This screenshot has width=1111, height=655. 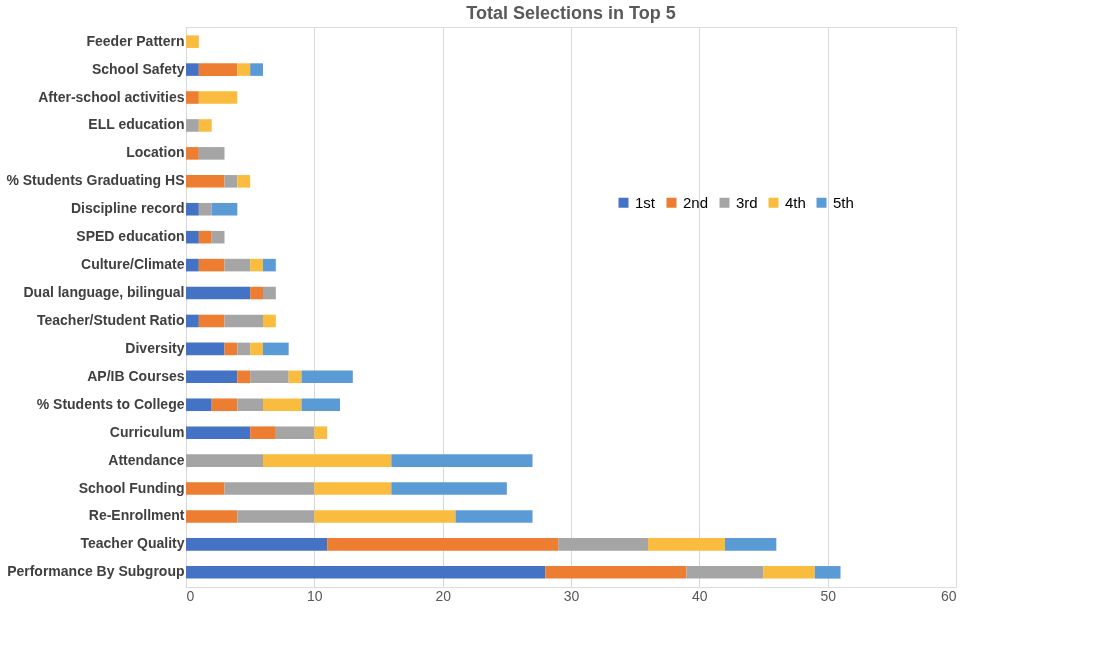 What do you see at coordinates (571, 595) in the screenshot?
I see `x-tick-label: 30` at bounding box center [571, 595].